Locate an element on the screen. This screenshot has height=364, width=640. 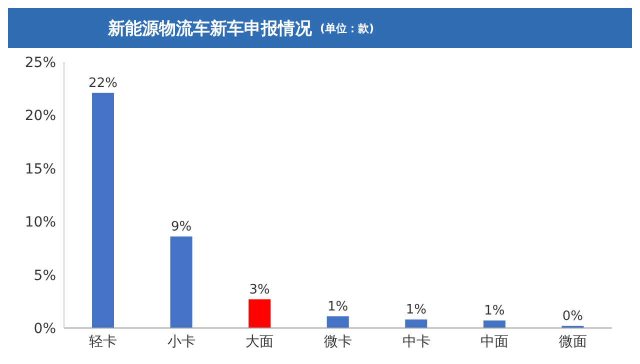
y-tick-label: 0% is located at coordinates (45, 328).